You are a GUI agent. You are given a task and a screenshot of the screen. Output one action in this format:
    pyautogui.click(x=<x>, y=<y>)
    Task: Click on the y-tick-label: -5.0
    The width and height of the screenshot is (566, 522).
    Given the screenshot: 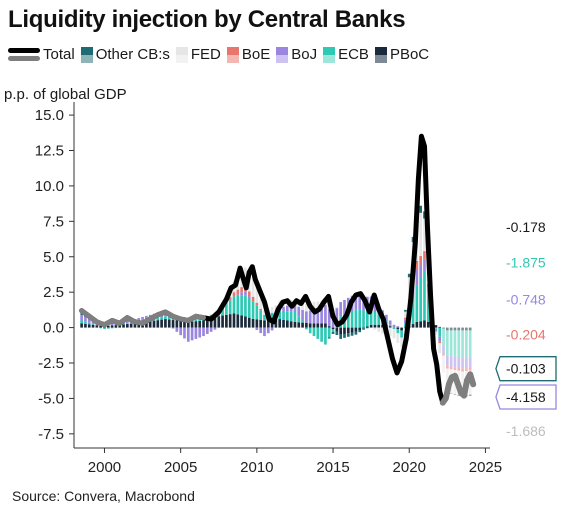 What is the action you would take?
    pyautogui.click(x=51, y=398)
    